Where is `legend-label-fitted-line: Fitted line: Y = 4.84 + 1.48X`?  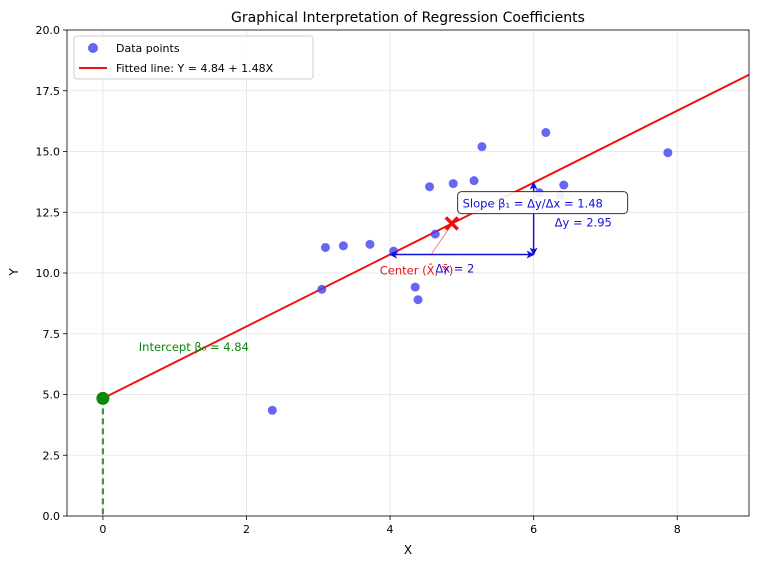
legend-label-fitted-line: Fitted line: Y = 4.84 + 1.48X is located at coordinates (195, 68).